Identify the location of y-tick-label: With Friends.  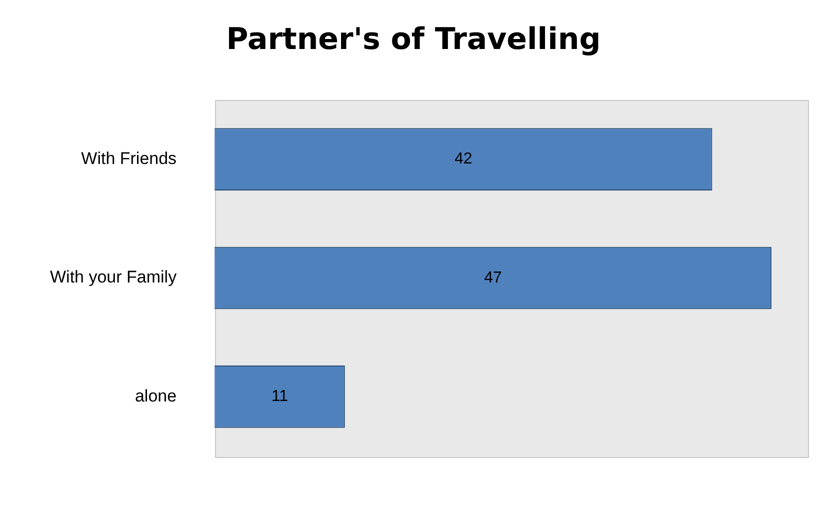
(129, 158).